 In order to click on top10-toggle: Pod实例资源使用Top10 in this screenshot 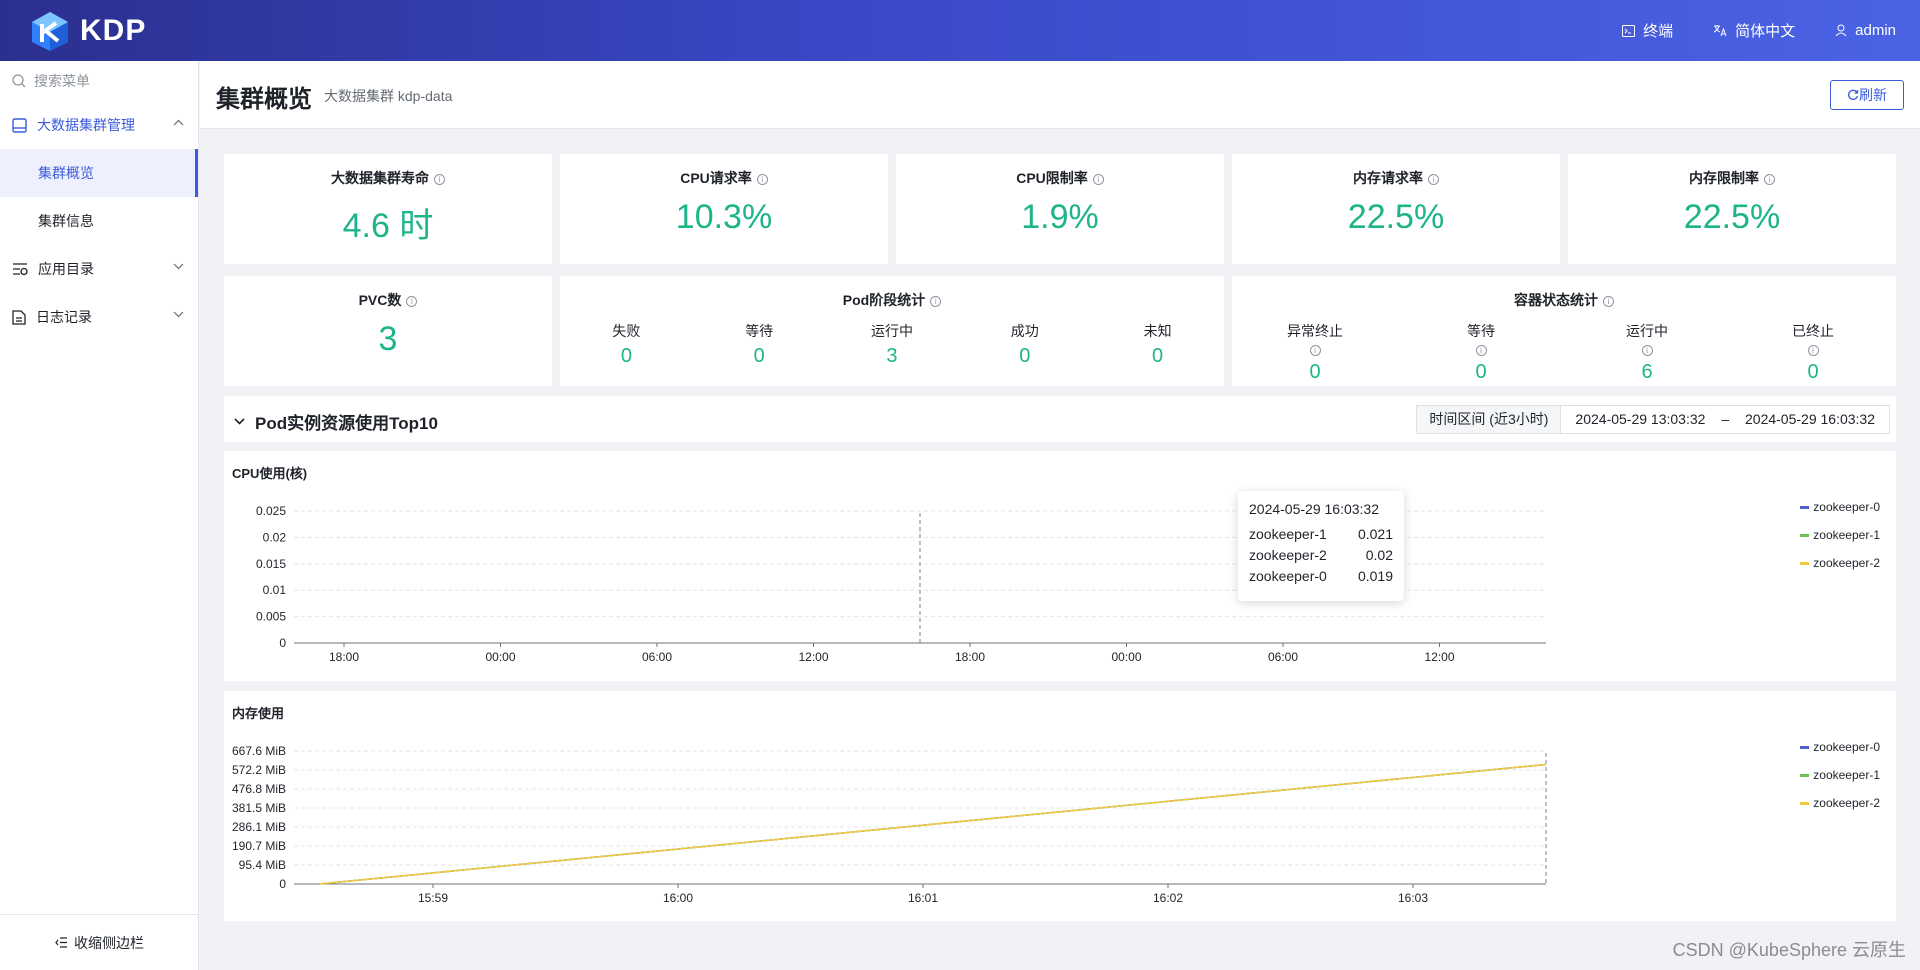, I will do `click(336, 421)`.